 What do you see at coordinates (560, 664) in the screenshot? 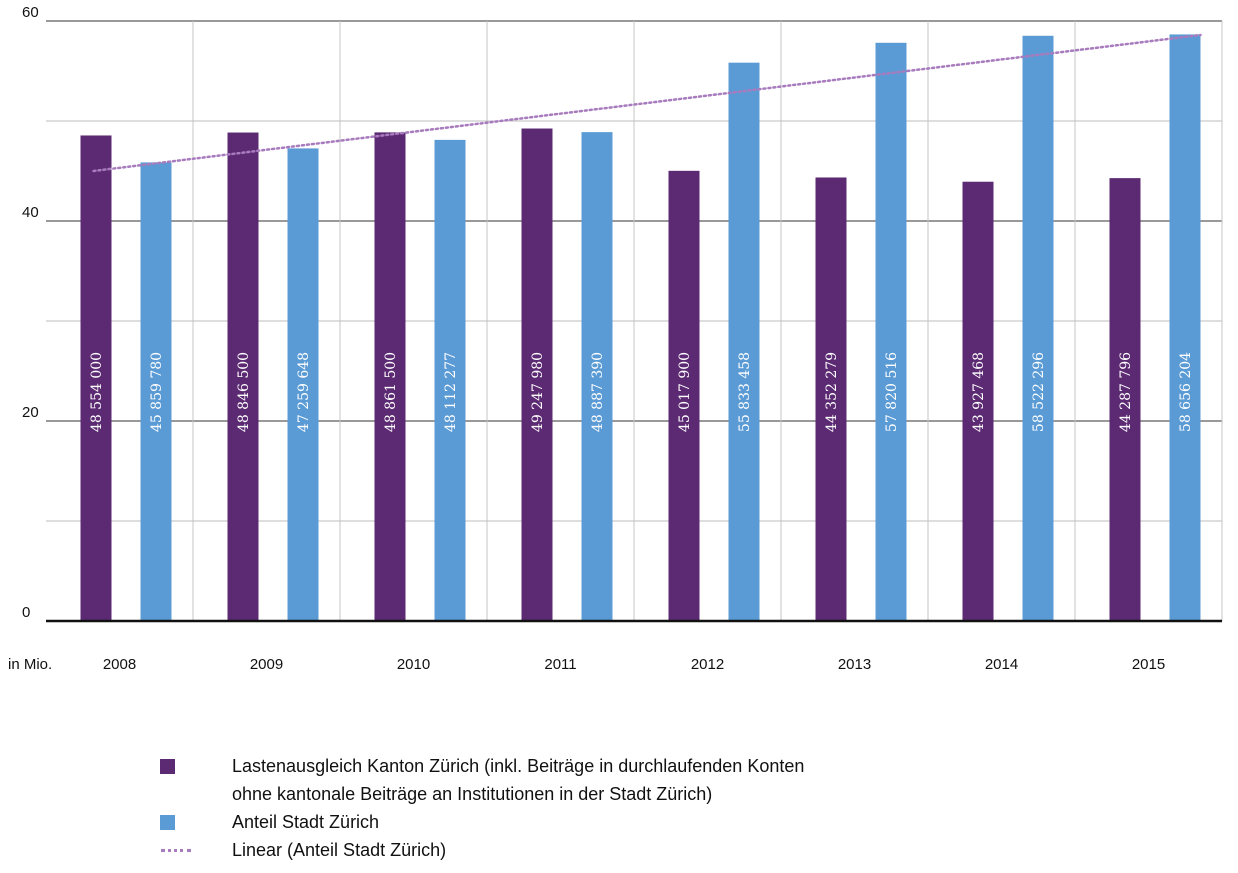
I see `x-tick-label: 2011` at bounding box center [560, 664].